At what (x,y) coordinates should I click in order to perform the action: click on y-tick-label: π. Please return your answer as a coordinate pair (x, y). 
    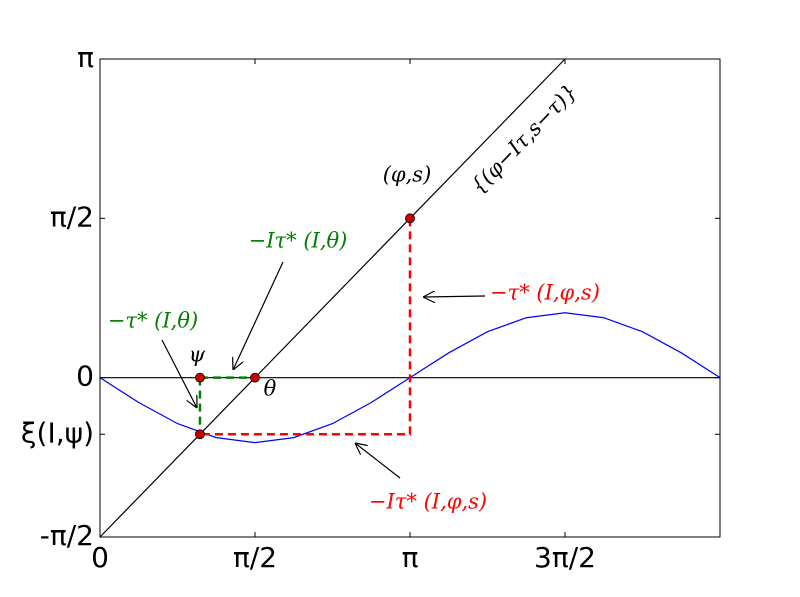
    Looking at the image, I should click on (85, 57).